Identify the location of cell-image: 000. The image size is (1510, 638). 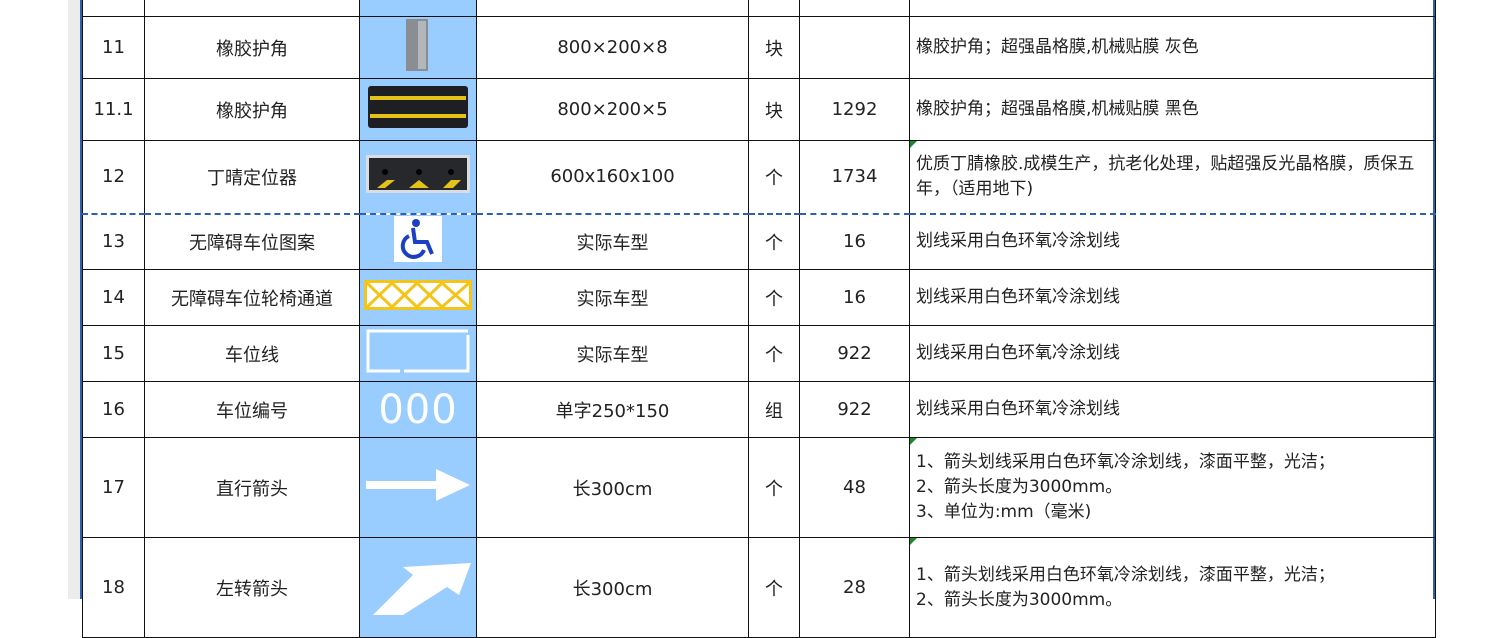
(418, 409).